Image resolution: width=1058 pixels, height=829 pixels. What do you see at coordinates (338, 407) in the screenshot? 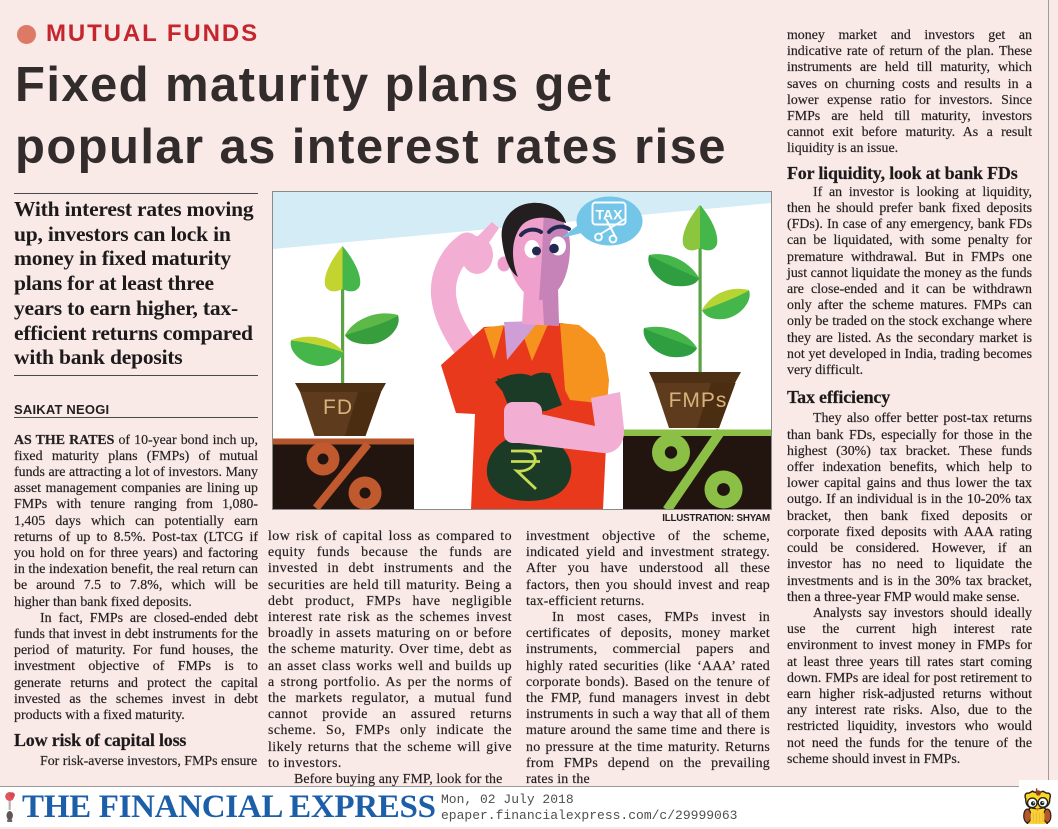
I see `svg-text: FD` at bounding box center [338, 407].